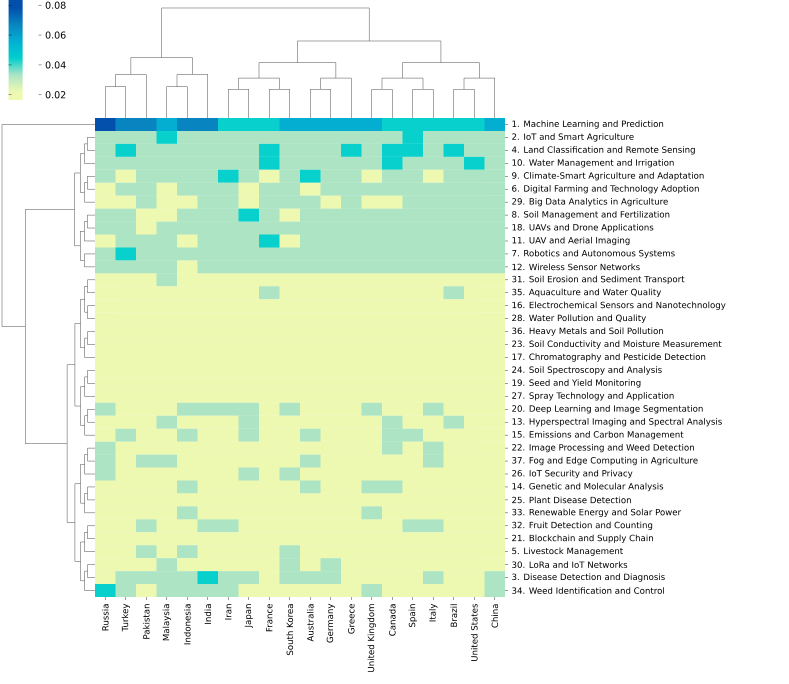 The width and height of the screenshot is (789, 684). What do you see at coordinates (576, 383) in the screenshot?
I see `y-tick-label: 19. Seed and Yield Monitoring` at bounding box center [576, 383].